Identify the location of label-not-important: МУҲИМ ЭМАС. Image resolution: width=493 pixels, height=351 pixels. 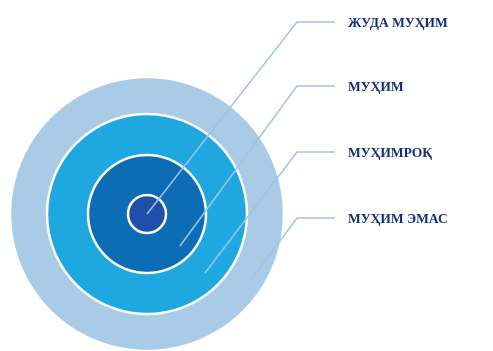
(398, 218).